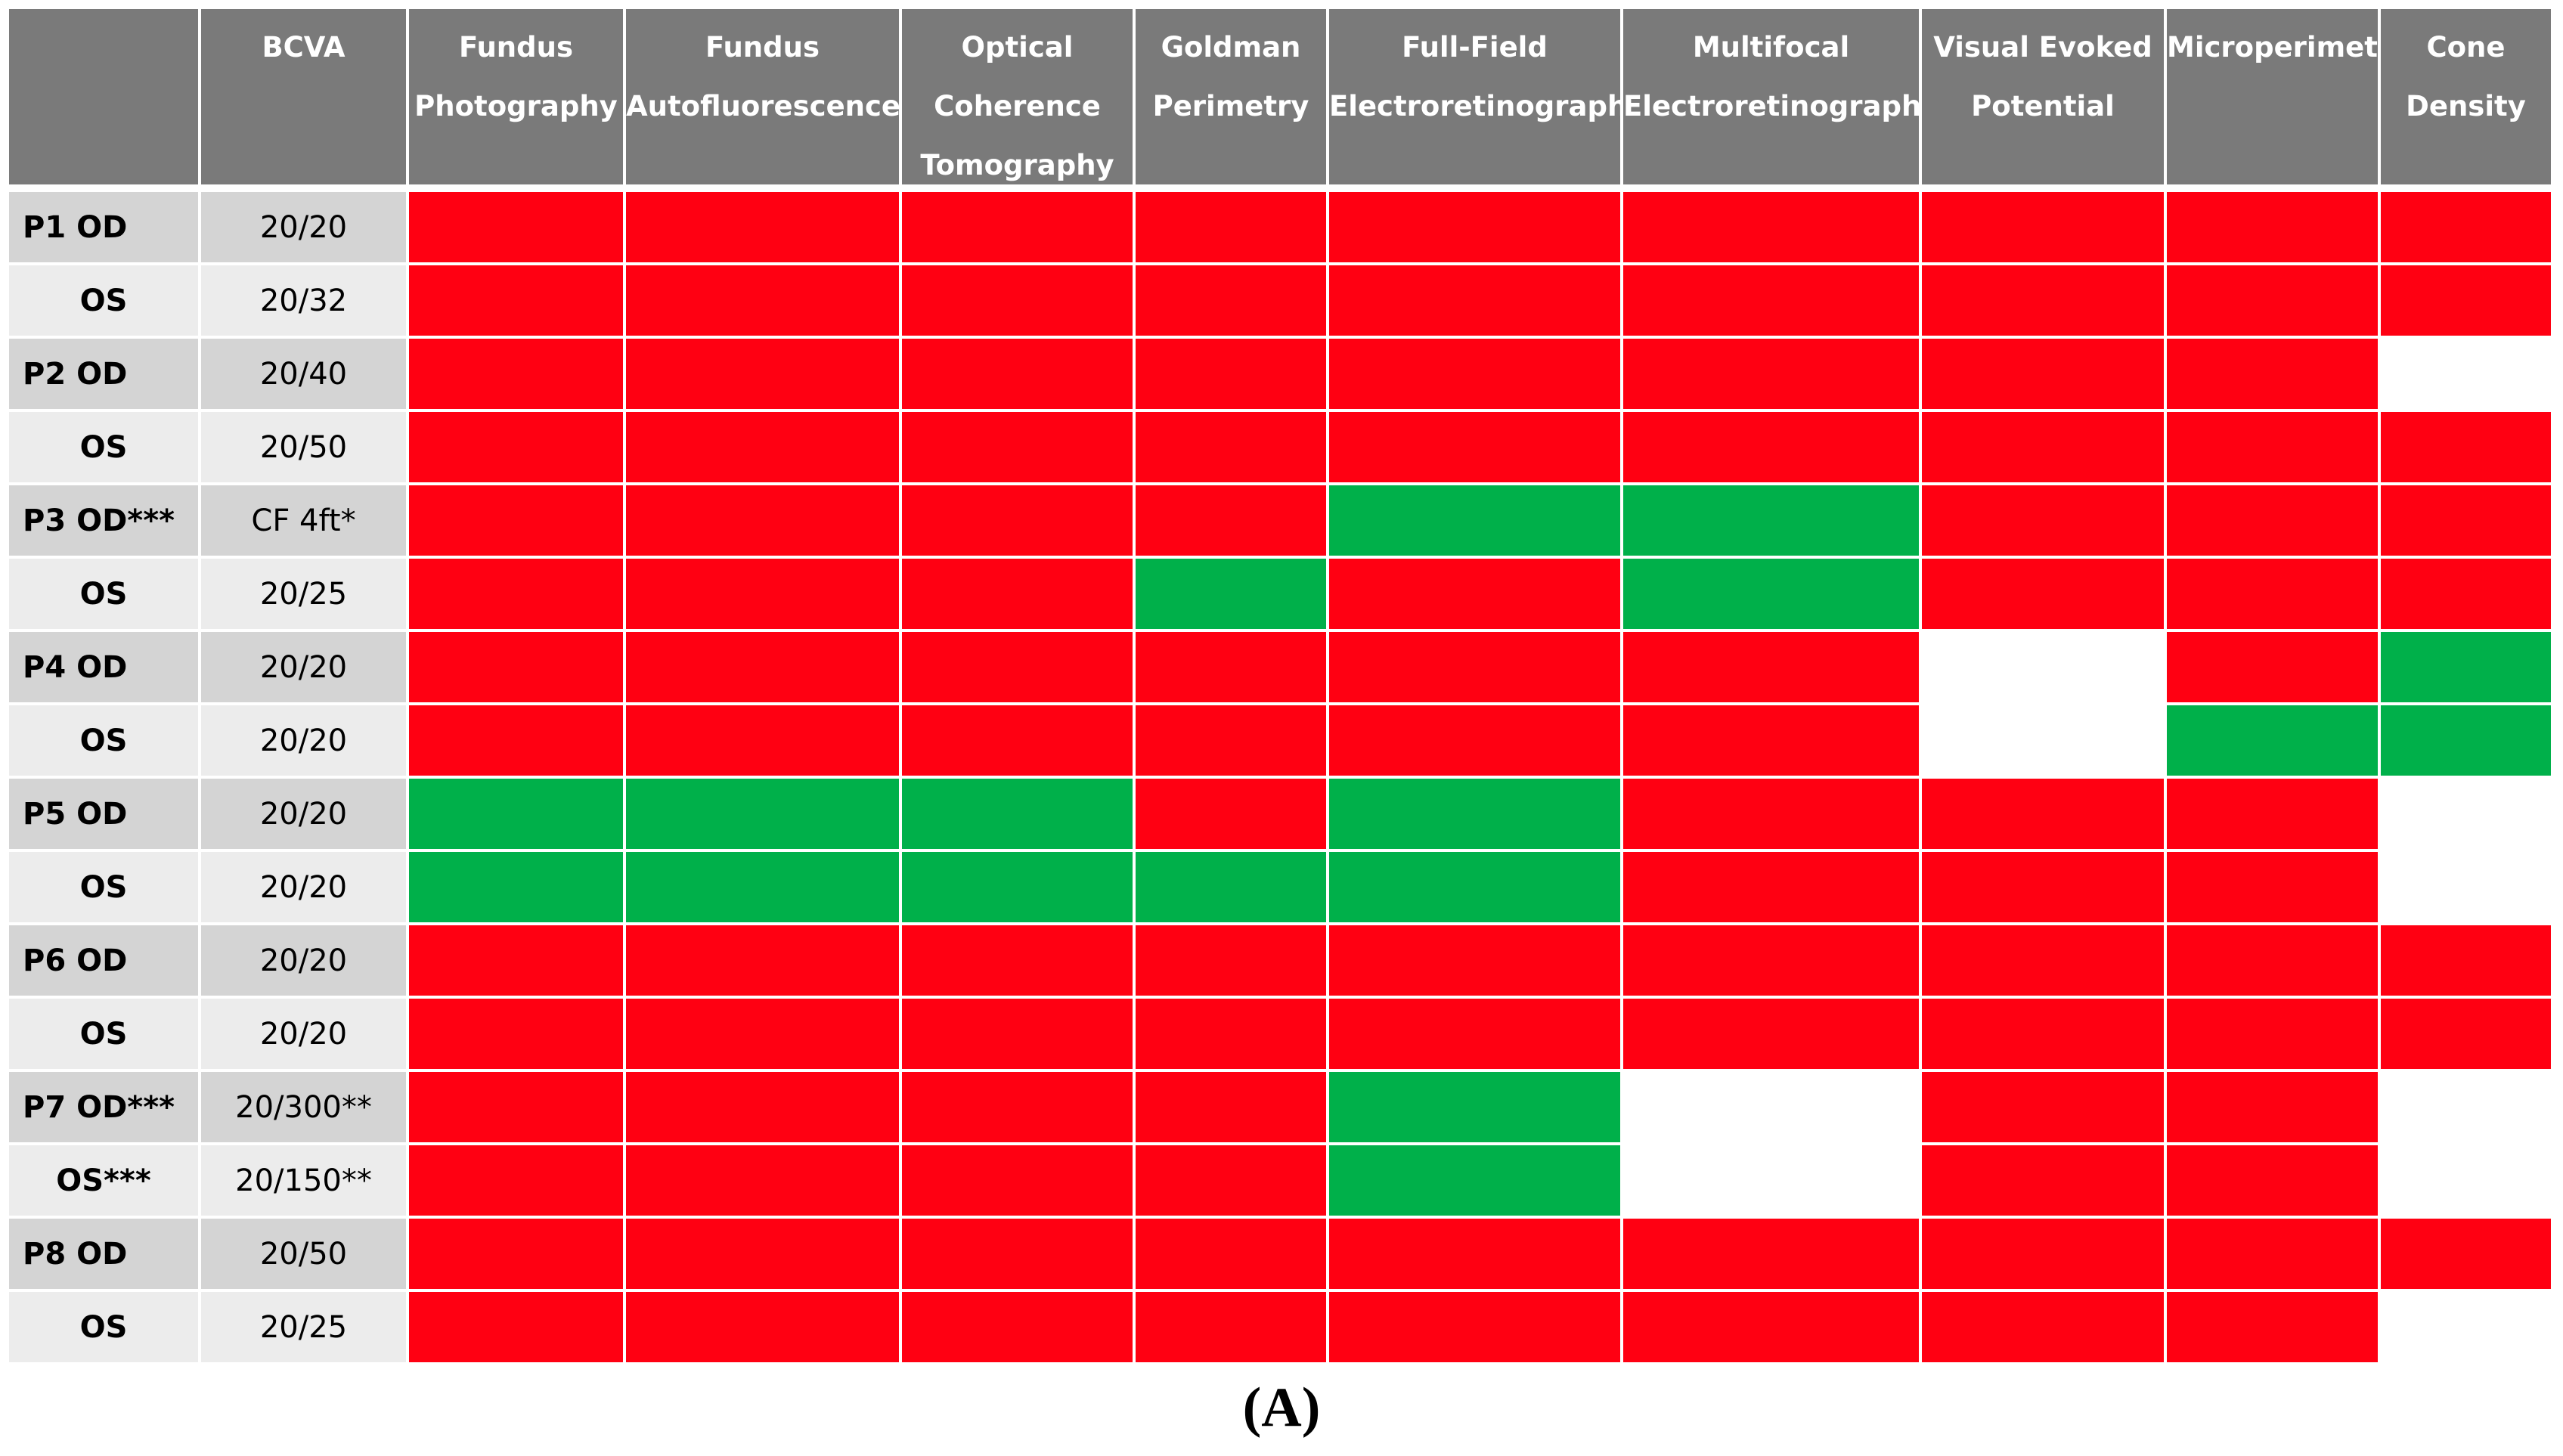  Describe the element at coordinates (303, 374) in the screenshot. I see `bcva-value: 20/40` at that location.